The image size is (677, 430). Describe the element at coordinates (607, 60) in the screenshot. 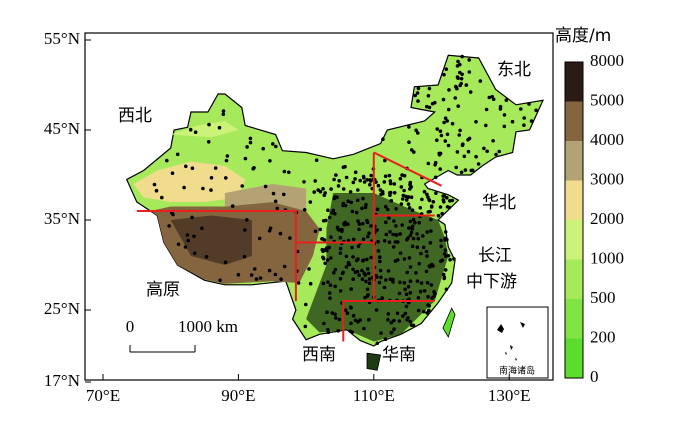

I see `colorbar-label: 8000` at that location.